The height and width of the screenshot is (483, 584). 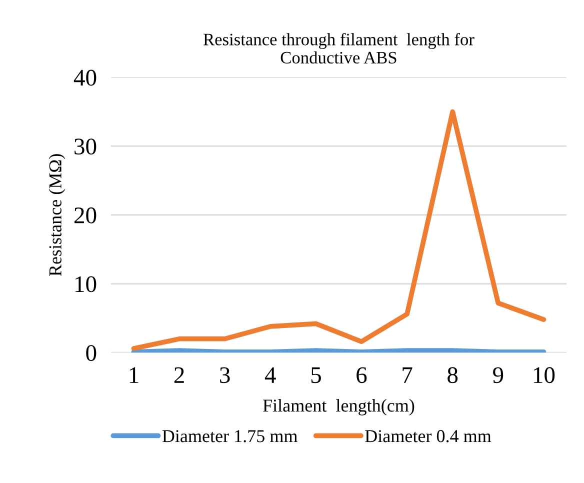 I want to click on y-axis-title: Resistance (MΩ), so click(x=57, y=215).